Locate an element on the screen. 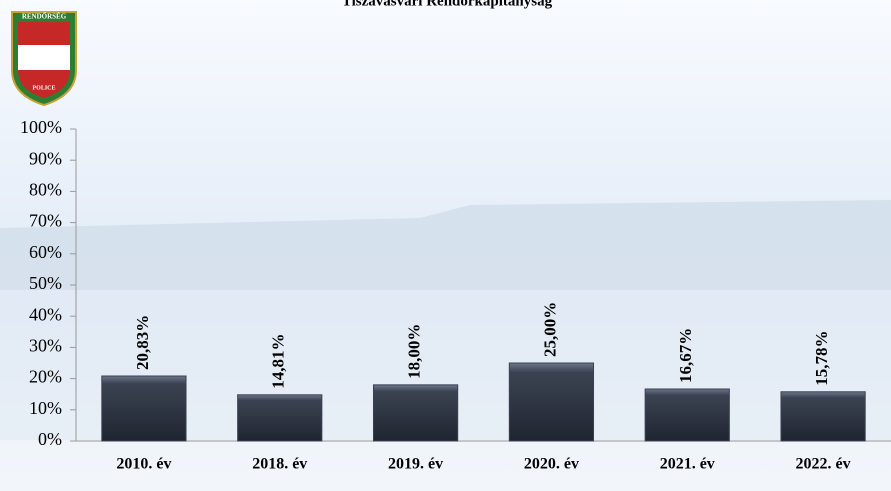 The height and width of the screenshot is (491, 891). value-label: 18,00% is located at coordinates (413, 351).